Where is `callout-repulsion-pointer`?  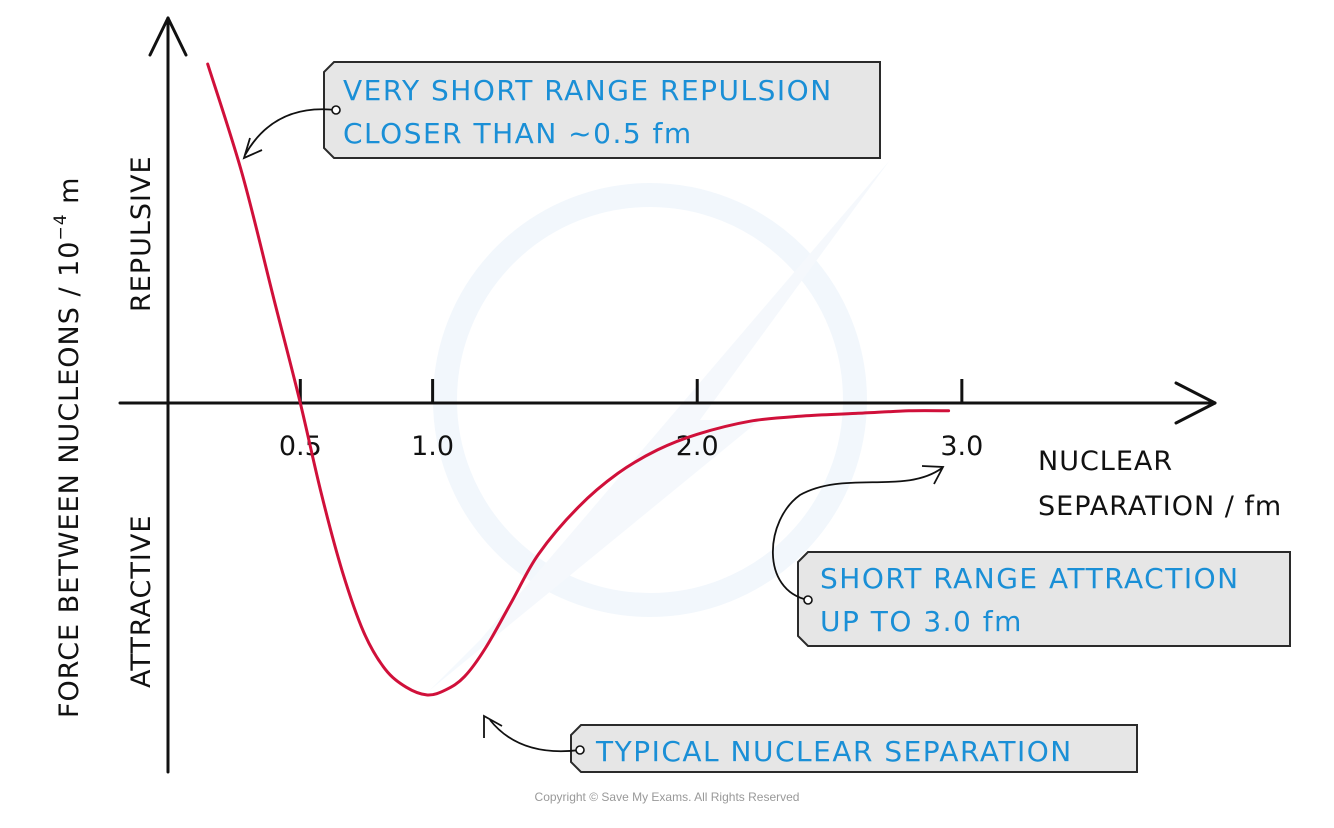
callout-repulsion-pointer is located at coordinates (290, 132).